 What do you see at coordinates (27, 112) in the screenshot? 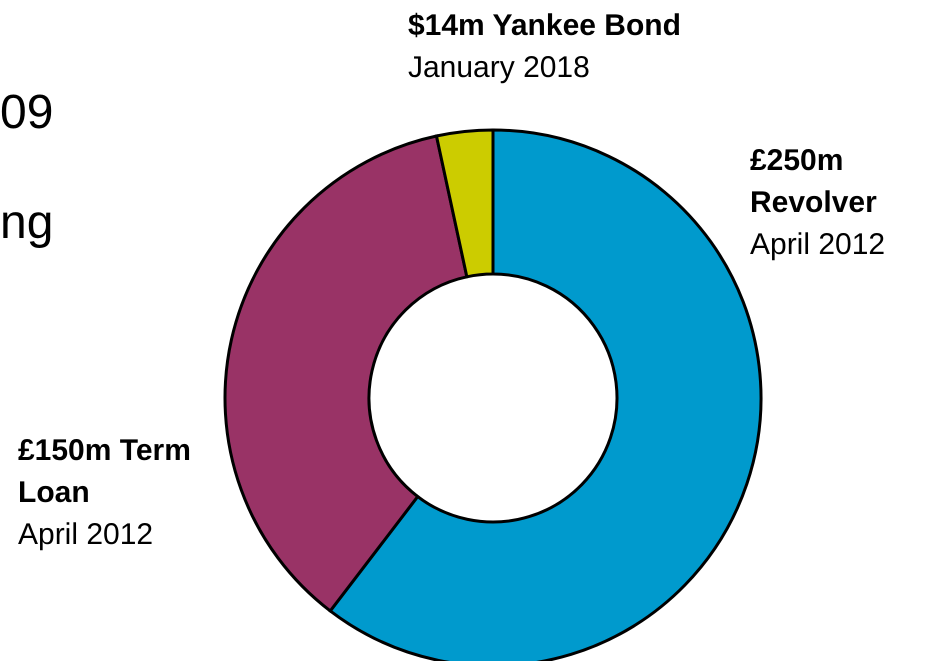
I see `text: 09` at bounding box center [27, 112].